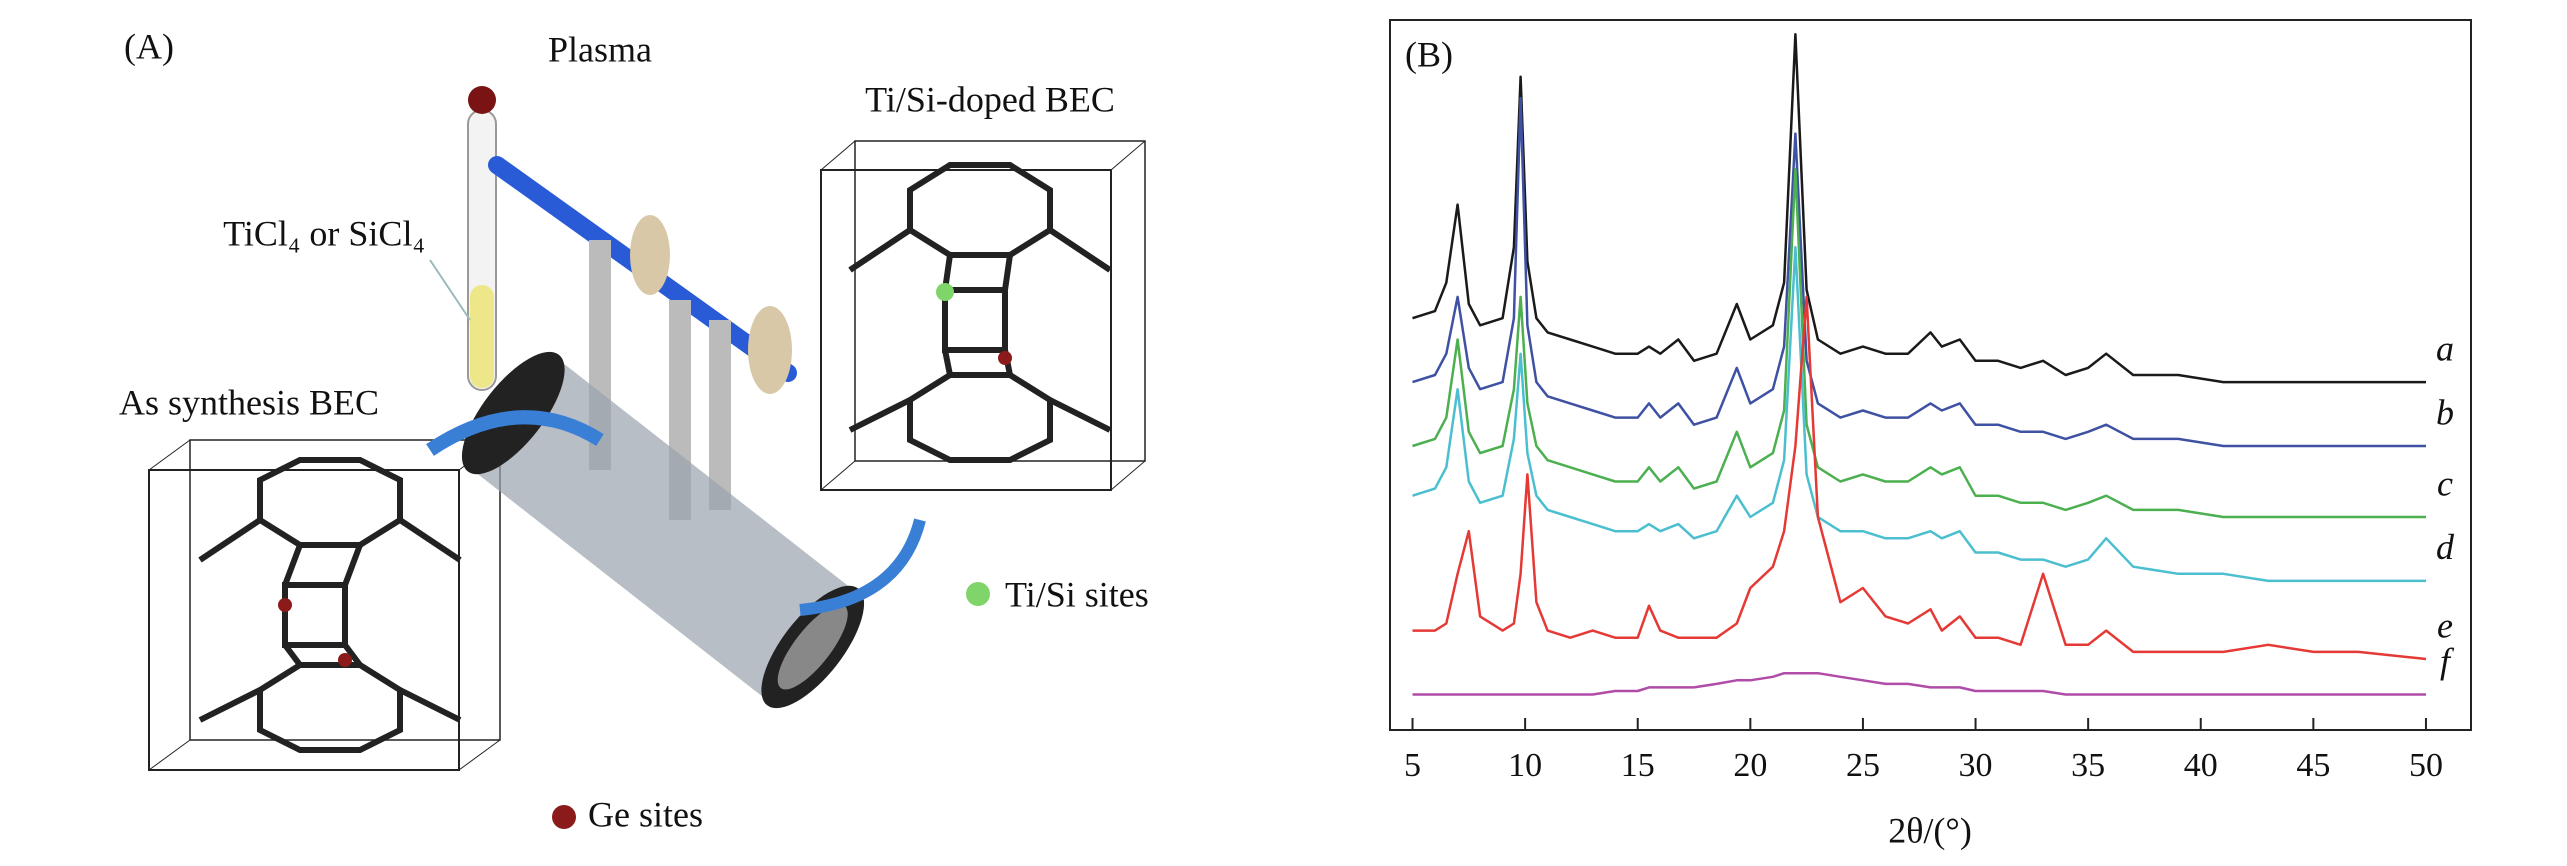 This screenshot has width=2567, height=866. I want to click on x-tick-label: 25, so click(1863, 765).